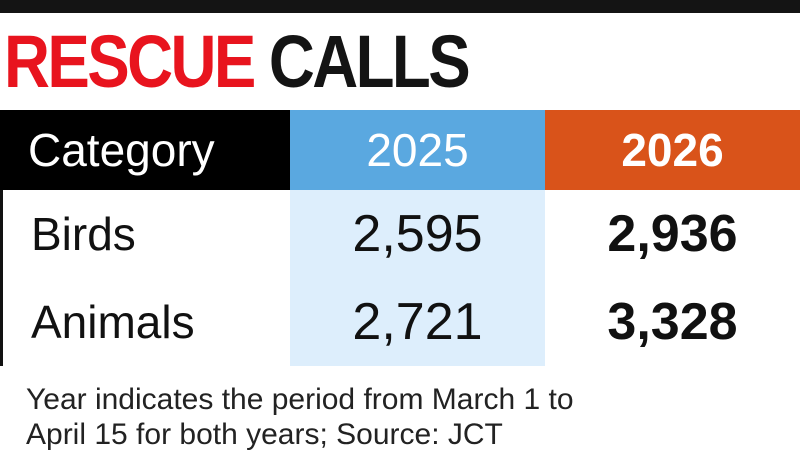 This screenshot has width=800, height=473. I want to click on header-2026: 2026, so click(672, 150).